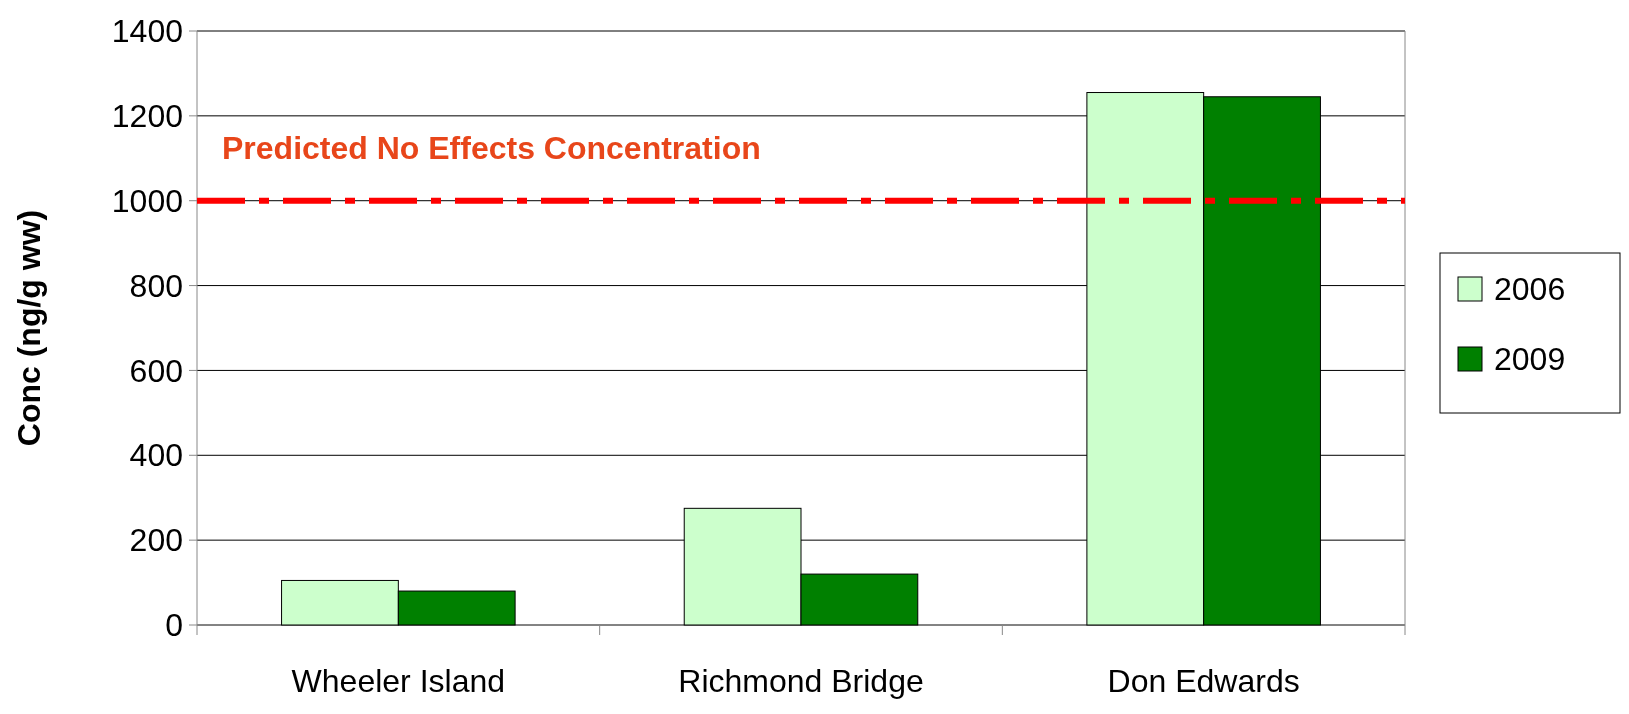  Describe the element at coordinates (156, 285) in the screenshot. I see `y-tick-label: 800` at that location.